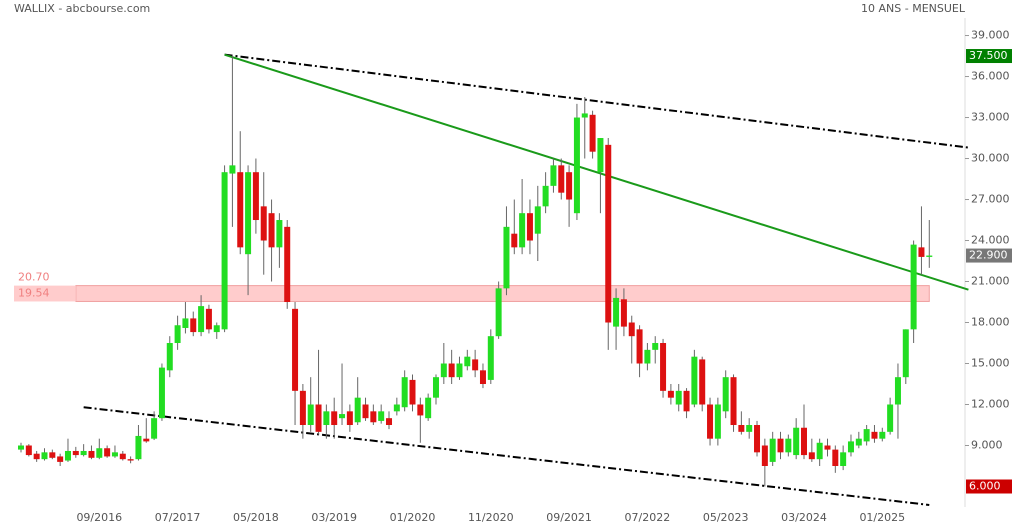  Describe the element at coordinates (256, 517) in the screenshot. I see `x-tick-label: 05/2018` at that location.